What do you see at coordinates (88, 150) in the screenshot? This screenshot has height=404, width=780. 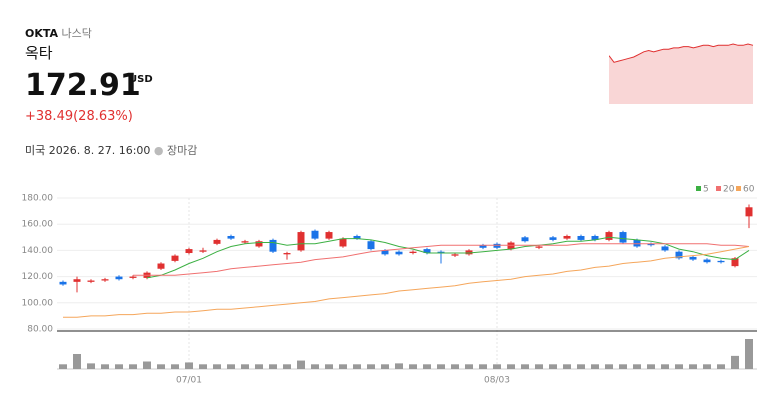 I see `datetime: 미국 2026. 8. 27. 16:00` at bounding box center [88, 150].